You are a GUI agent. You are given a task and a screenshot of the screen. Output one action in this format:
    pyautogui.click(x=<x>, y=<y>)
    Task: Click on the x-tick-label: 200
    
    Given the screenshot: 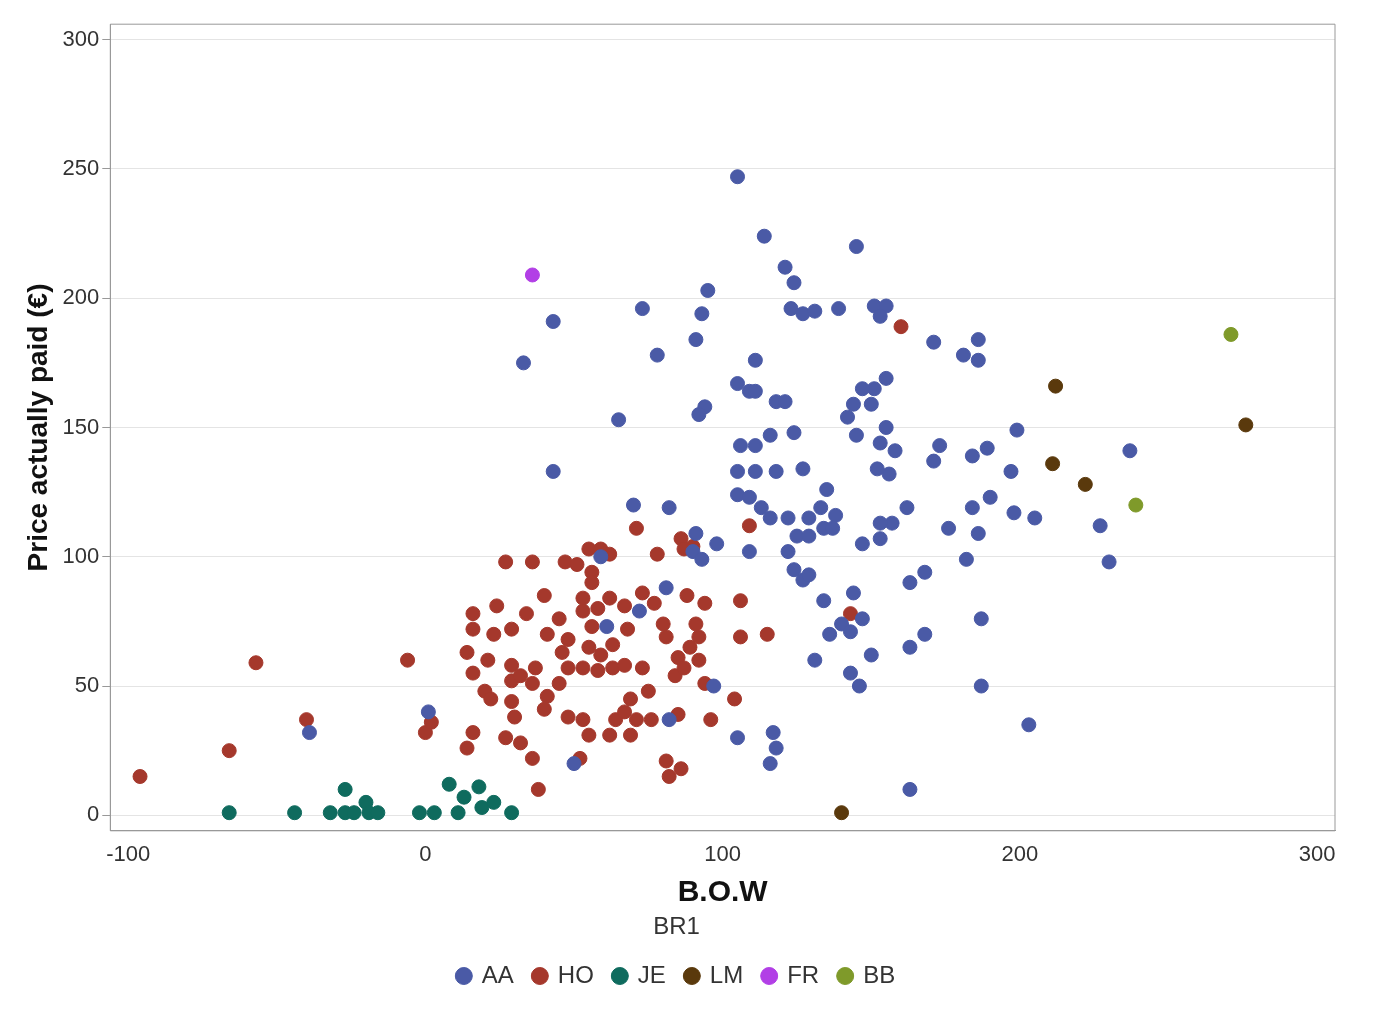 What is the action you would take?
    pyautogui.click(x=1020, y=854)
    